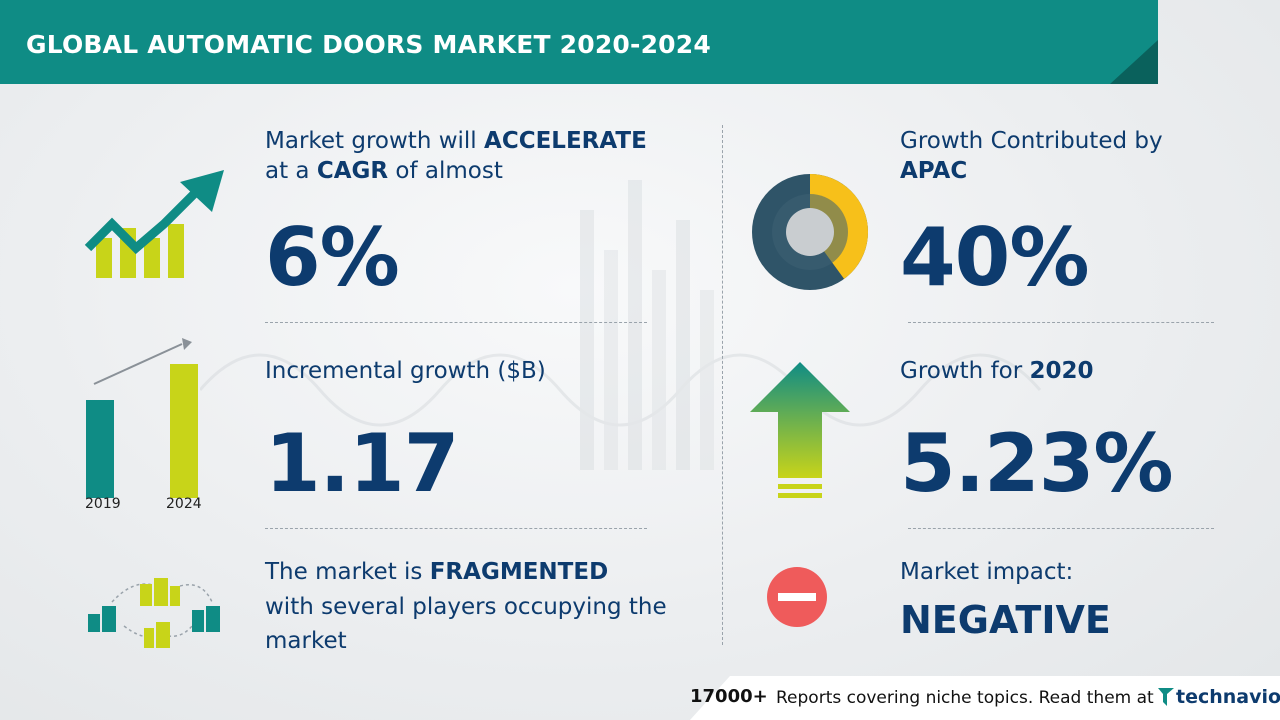 Image resolution: width=1280 pixels, height=720 pixels. I want to click on minus-circle-icon, so click(797, 597).